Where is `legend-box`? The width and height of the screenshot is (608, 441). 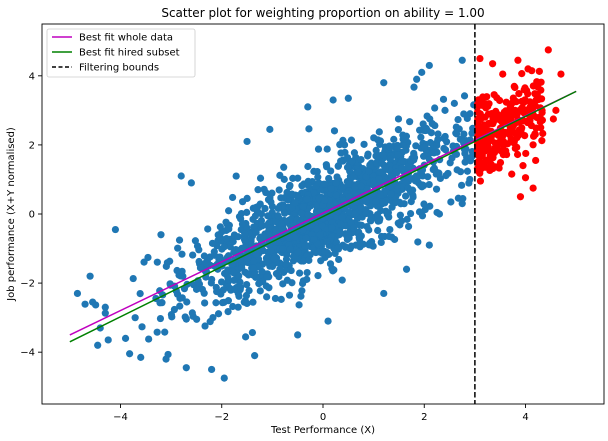
legend-box is located at coordinates (121, 53).